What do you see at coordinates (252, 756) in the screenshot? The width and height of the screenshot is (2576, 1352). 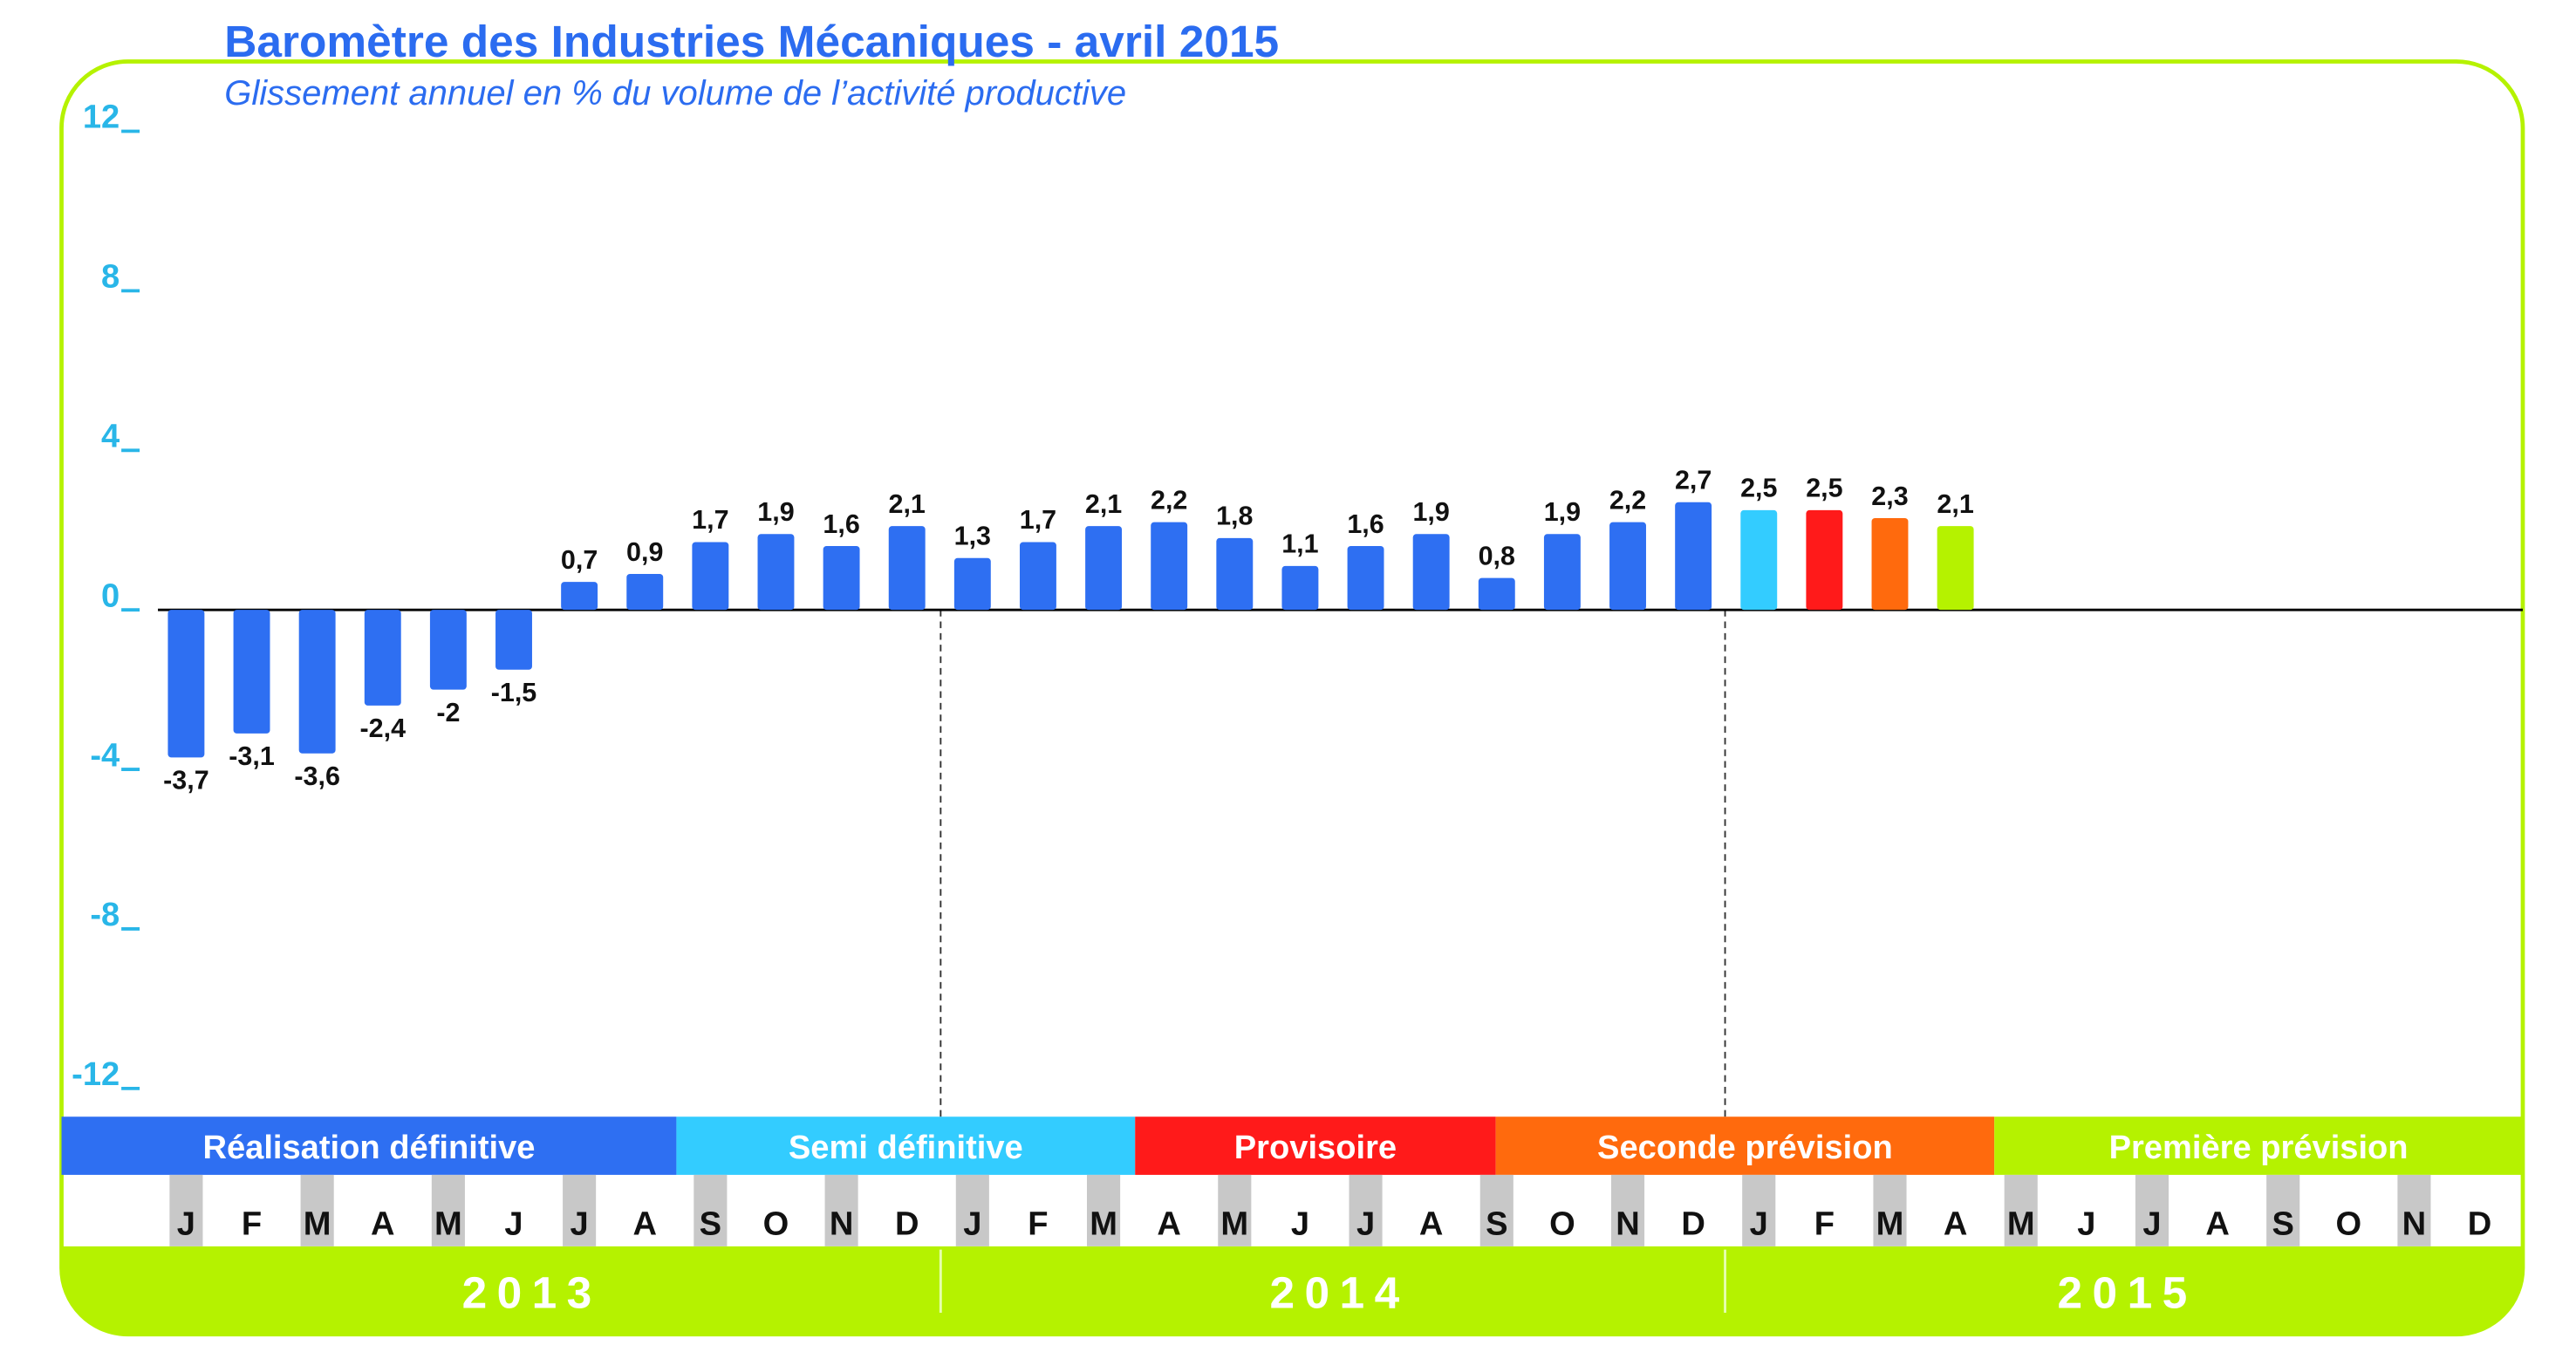 I see `value-label: -3,1` at bounding box center [252, 756].